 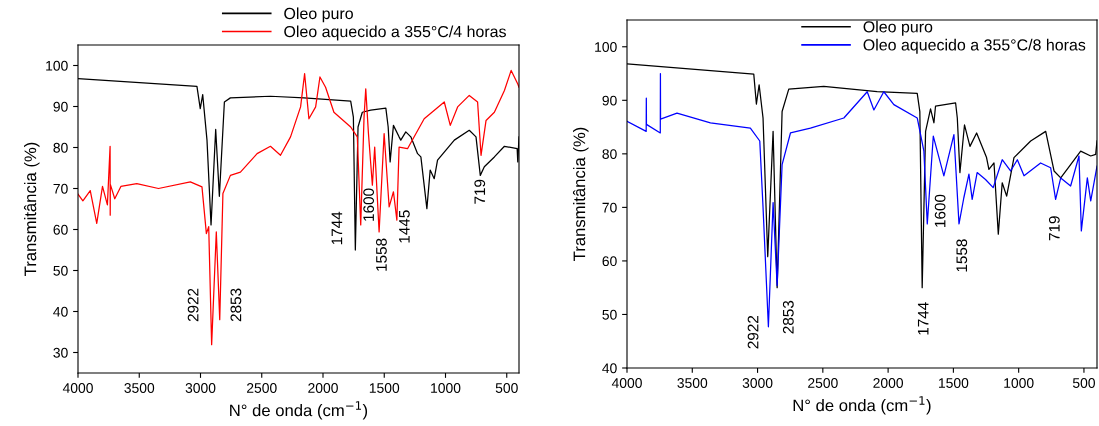 I want to click on y-tick-label: 30, so click(x=60, y=352).